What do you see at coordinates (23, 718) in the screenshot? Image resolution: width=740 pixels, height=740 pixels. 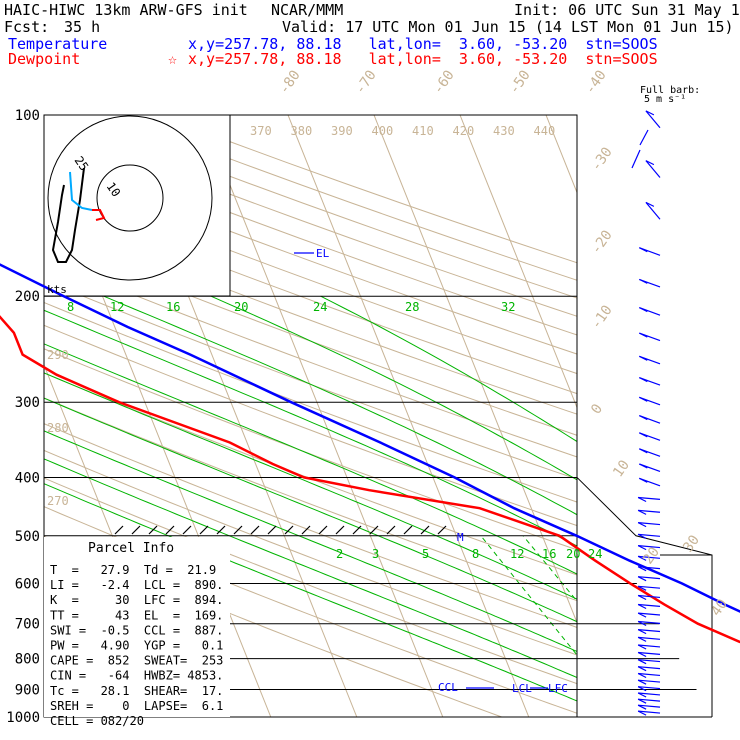 I see `pressure-tick-label: 1000` at bounding box center [23, 718].